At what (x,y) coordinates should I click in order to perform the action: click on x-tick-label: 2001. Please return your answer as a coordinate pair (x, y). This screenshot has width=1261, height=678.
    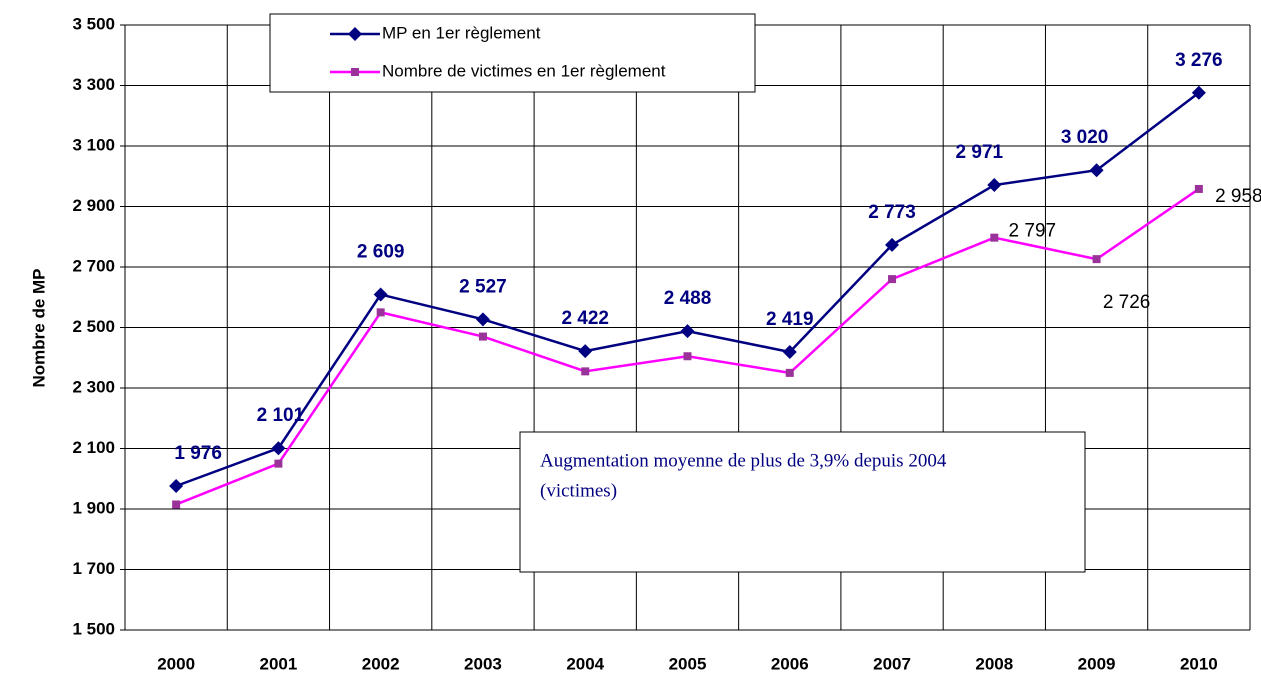
    Looking at the image, I should click on (278, 663).